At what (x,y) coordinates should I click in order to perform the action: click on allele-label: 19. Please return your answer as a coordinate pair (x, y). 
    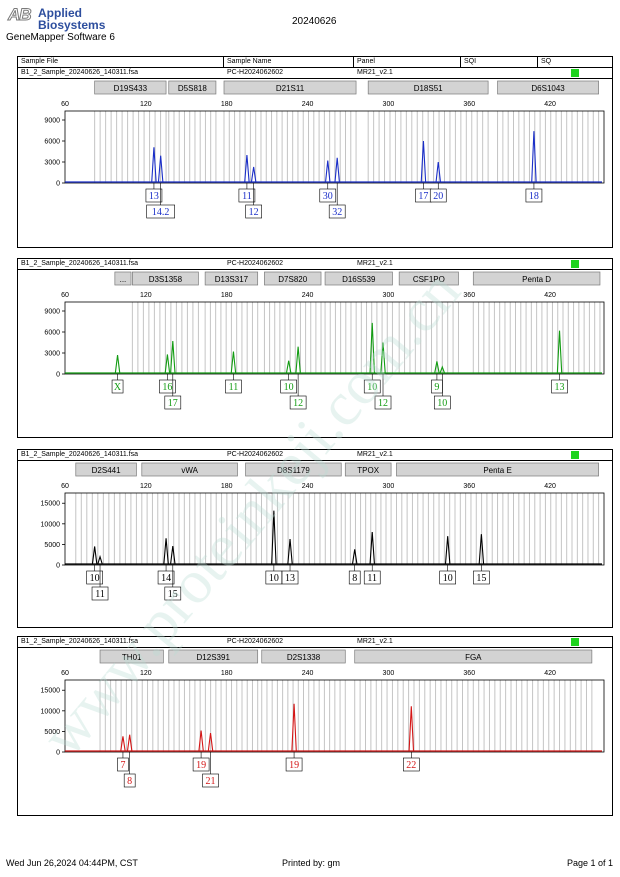
    Looking at the image, I should click on (201, 765).